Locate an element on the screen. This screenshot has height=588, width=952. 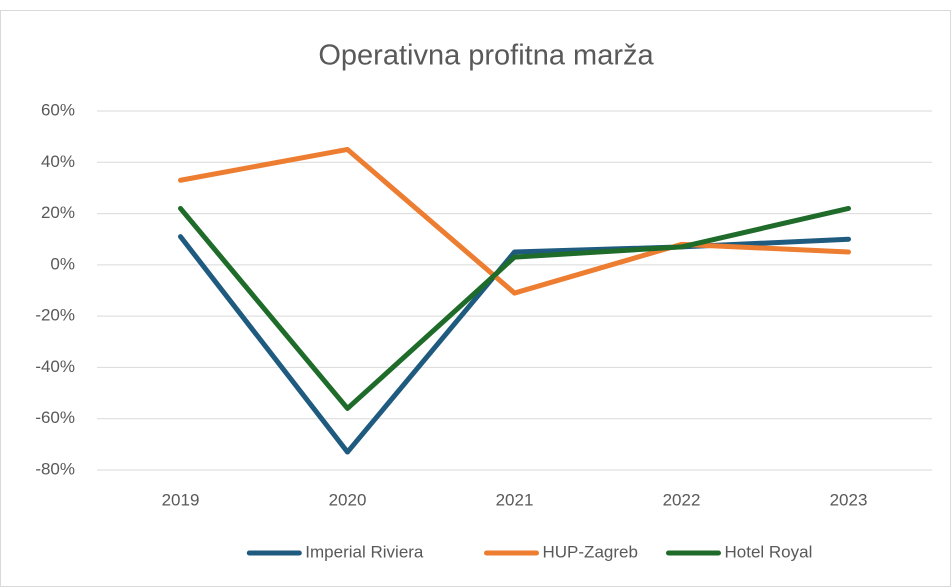
chart-title: Operativna profitna marža is located at coordinates (486, 56).